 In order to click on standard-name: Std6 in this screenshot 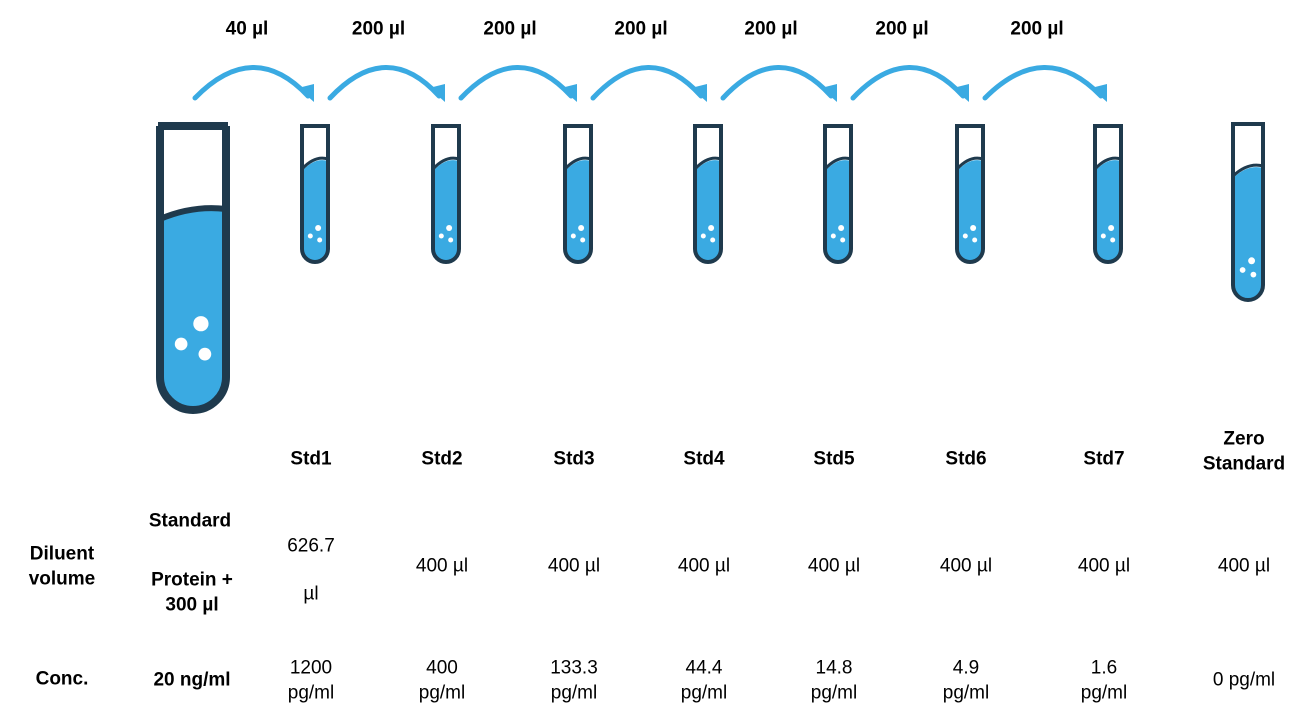, I will do `click(966, 459)`.